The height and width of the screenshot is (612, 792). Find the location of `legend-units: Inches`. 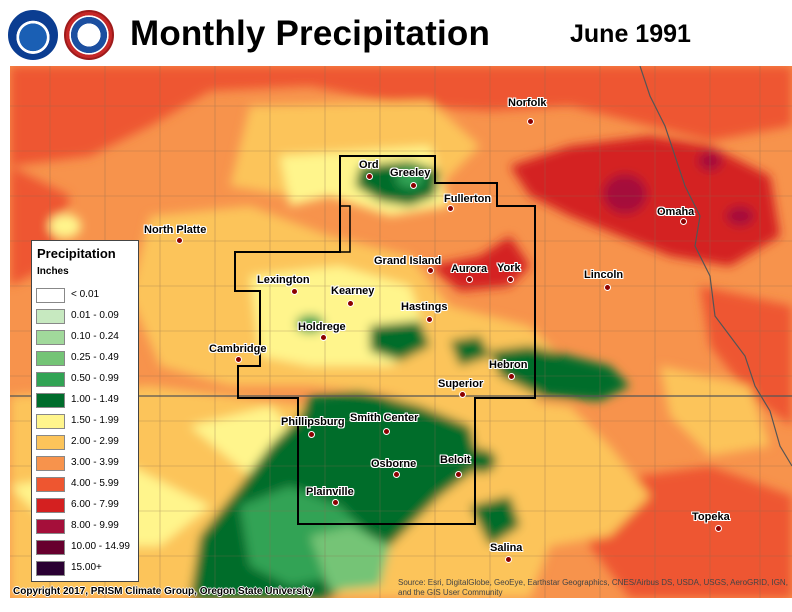

legend-units: Inches is located at coordinates (53, 271).